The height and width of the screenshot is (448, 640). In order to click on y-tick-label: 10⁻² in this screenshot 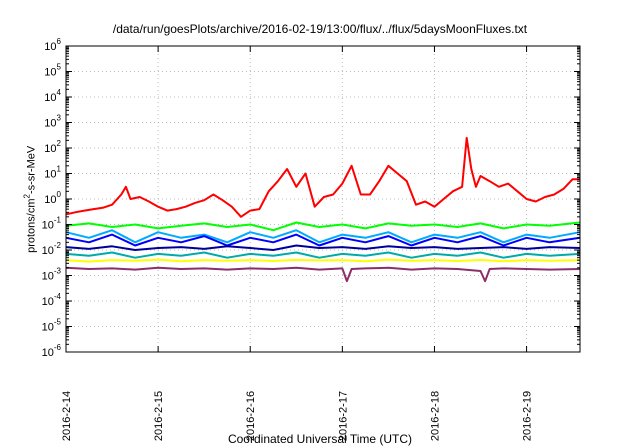, I will do `click(52, 249)`.